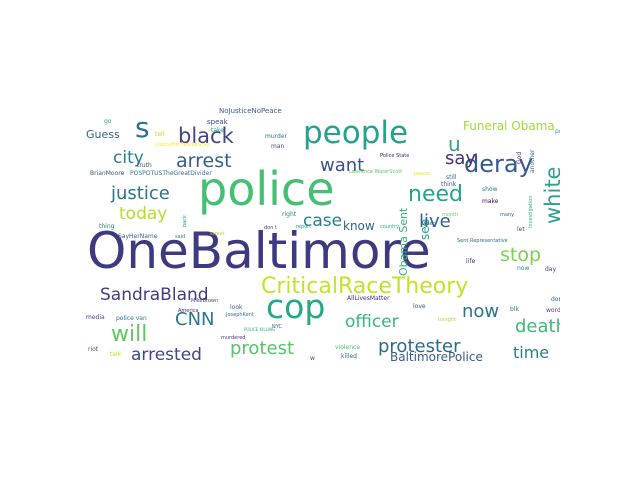 This screenshot has height=480, width=640. Describe the element at coordinates (143, 214) in the screenshot. I see `word: today` at that location.